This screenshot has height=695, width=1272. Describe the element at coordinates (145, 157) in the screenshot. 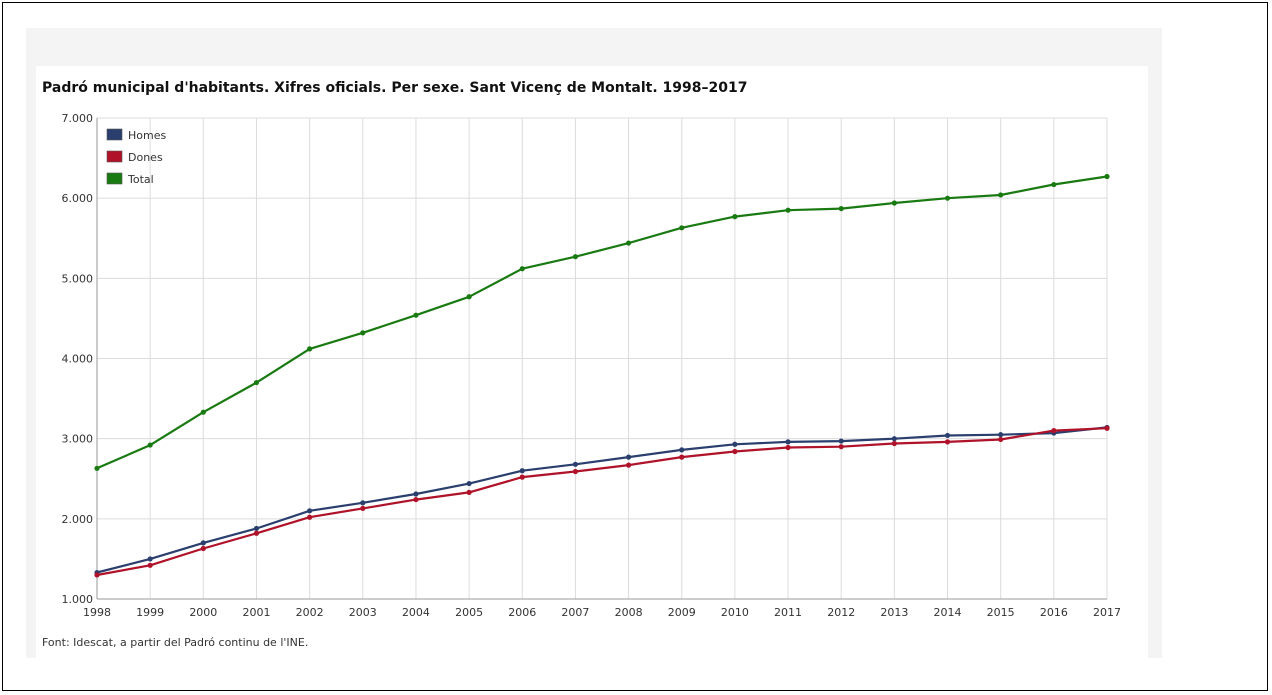

I see `legend-label-dones: Dones` at that location.